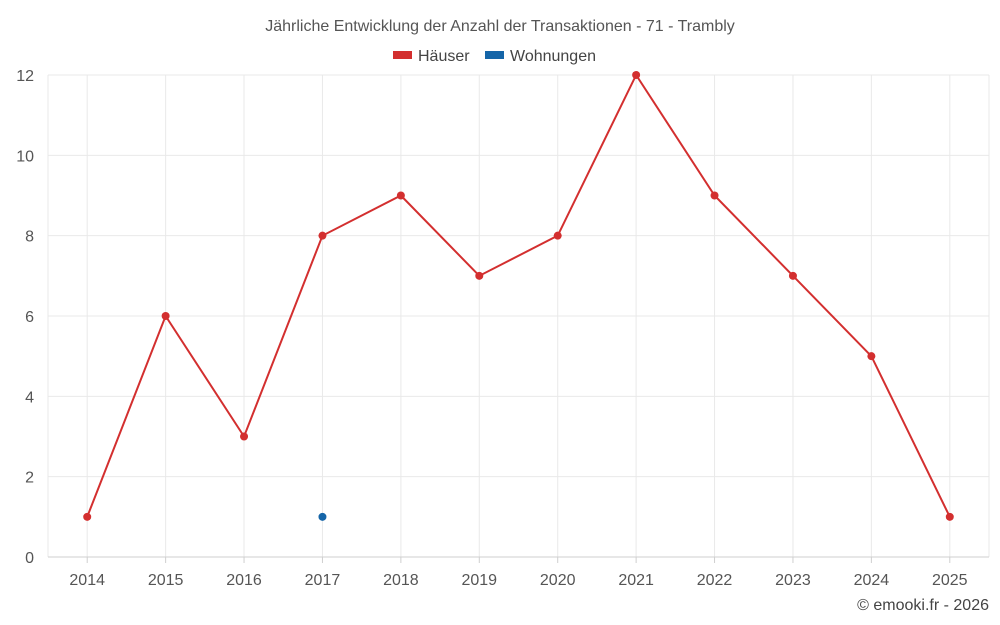 Image resolution: width=1000 pixels, height=625 pixels. Describe the element at coordinates (553, 56) in the screenshot. I see `legend-label-wohnungen: Wohnungen` at that location.